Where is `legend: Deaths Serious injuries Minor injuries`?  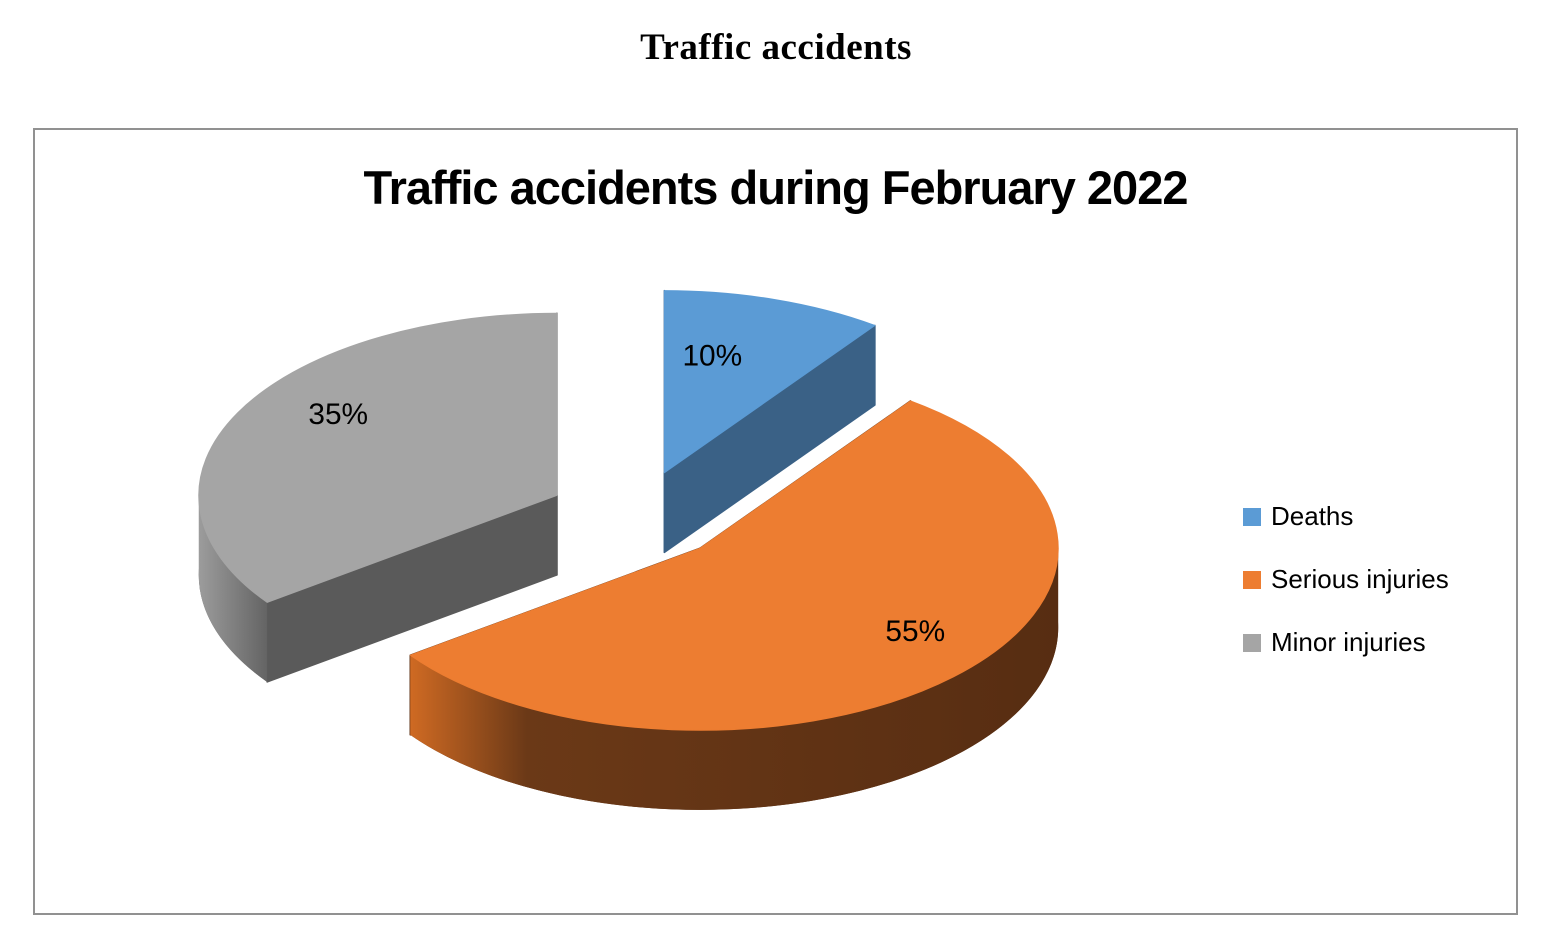
legend: Deaths Serious injuries Minor injuries is located at coordinates (1346, 579).